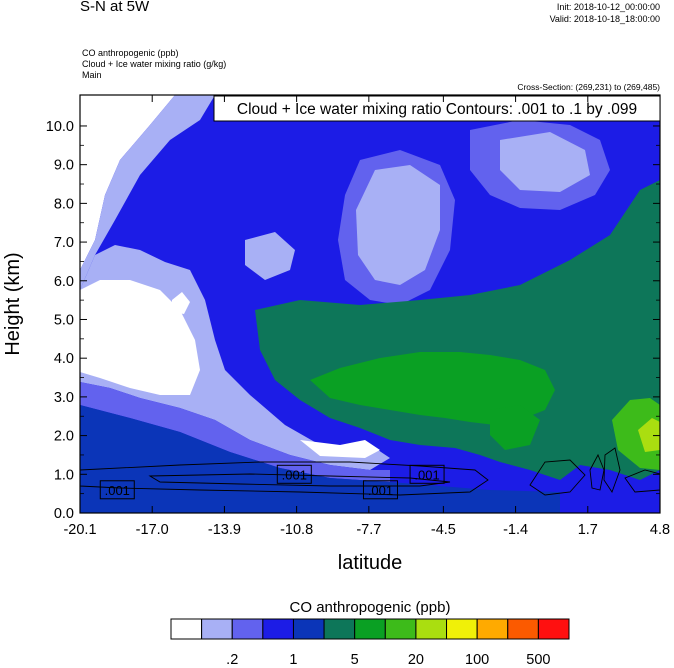 Image resolution: width=674 pixels, height=668 pixels. What do you see at coordinates (608, 7) in the screenshot?
I see `init-time: Init: 2018-10-12_00:00:00` at bounding box center [608, 7].